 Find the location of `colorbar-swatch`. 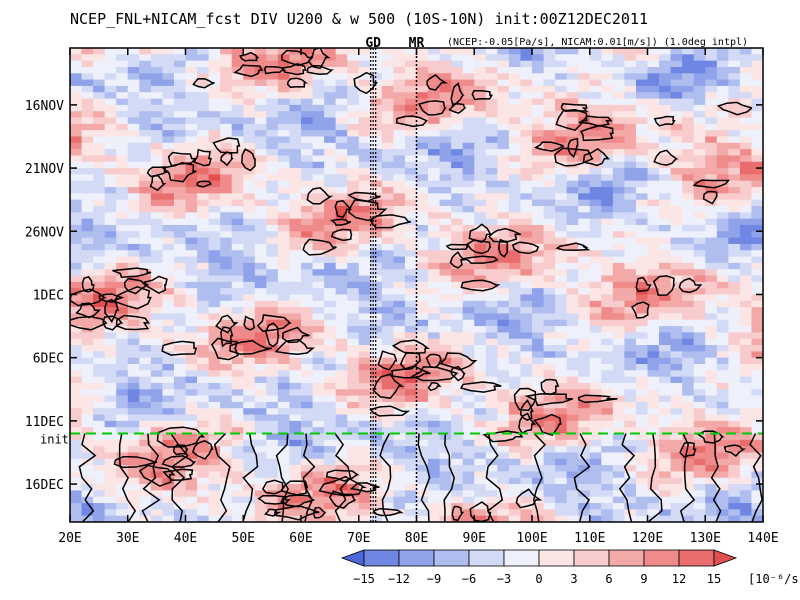

colorbar-swatch is located at coordinates (451, 558).